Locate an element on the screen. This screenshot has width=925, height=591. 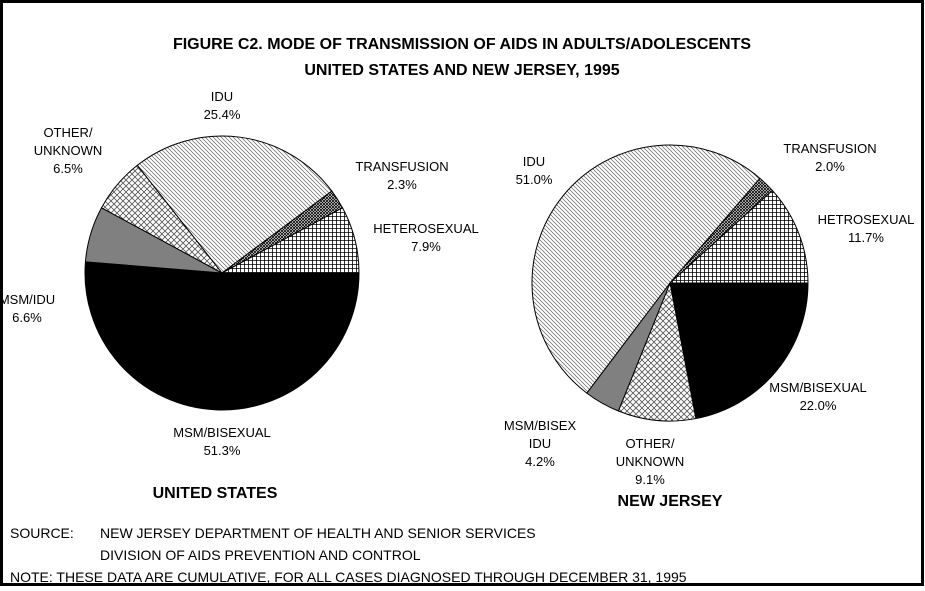
slice-value-label: 25.4% is located at coordinates (222, 114).